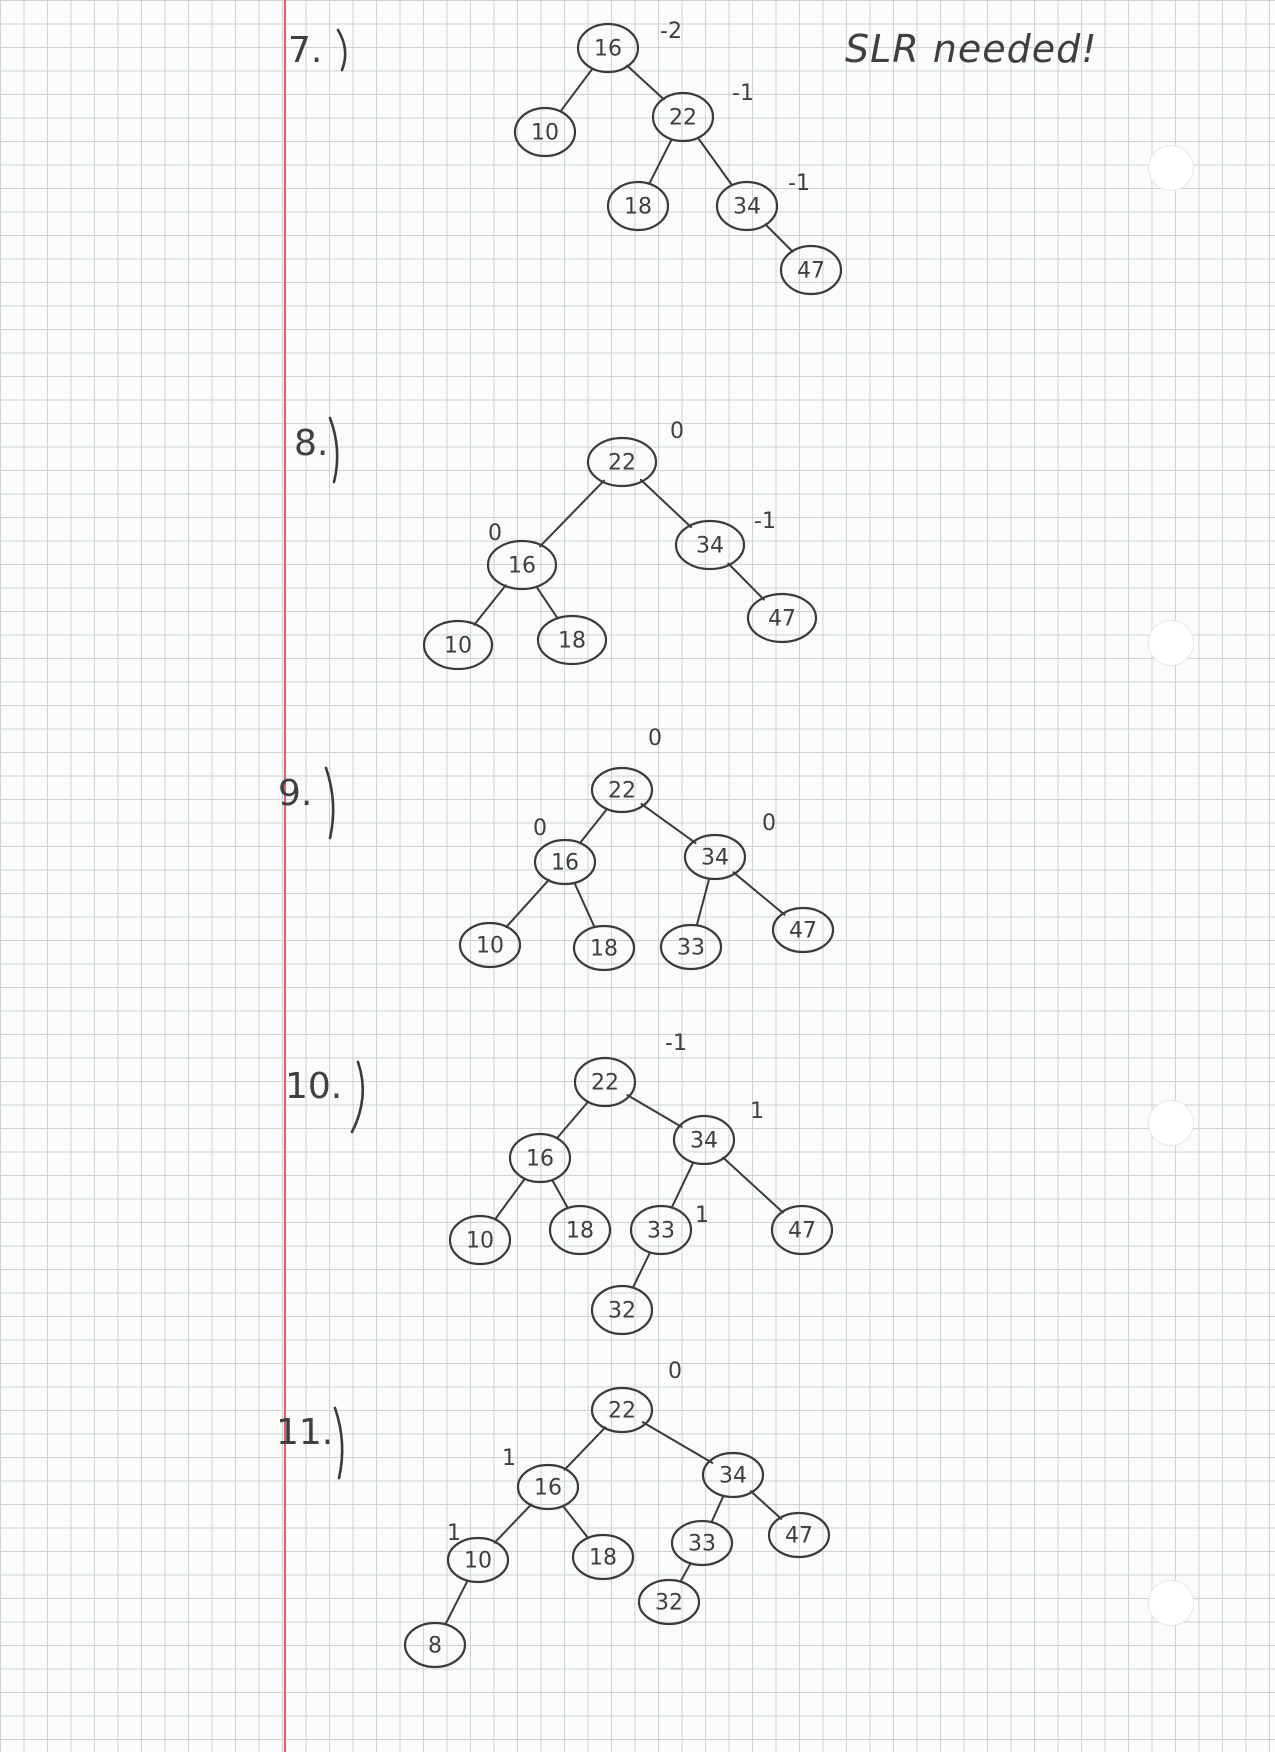 The width and height of the screenshot is (1275, 1752). What do you see at coordinates (743, 93) in the screenshot?
I see `balance-factor-22: -1` at bounding box center [743, 93].